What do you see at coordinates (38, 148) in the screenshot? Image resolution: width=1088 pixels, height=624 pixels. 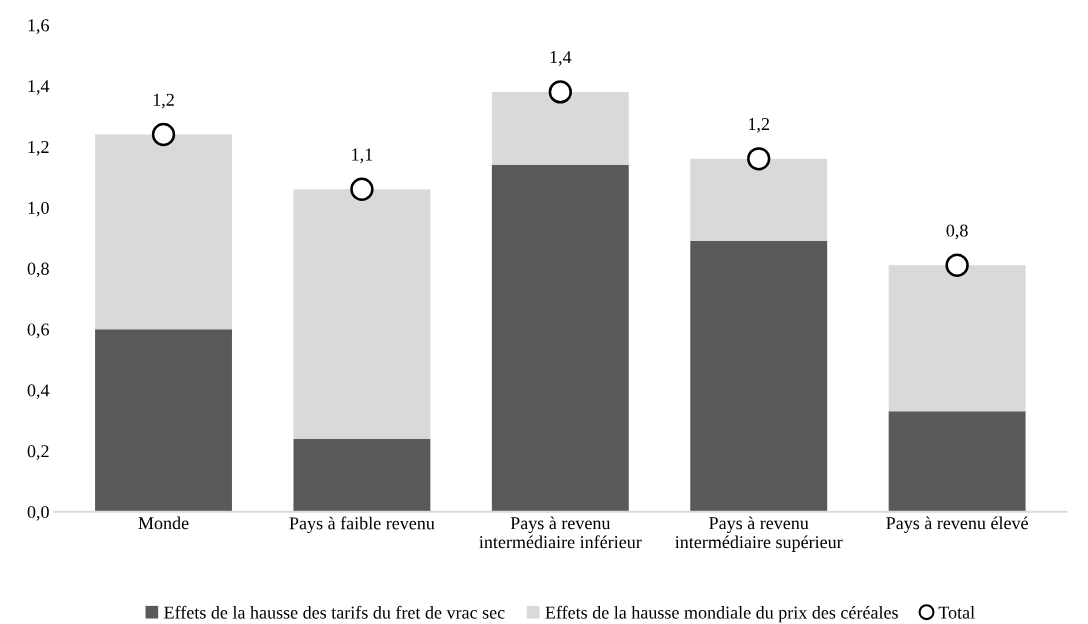 I see `y-tick-label: 1,2` at bounding box center [38, 148].